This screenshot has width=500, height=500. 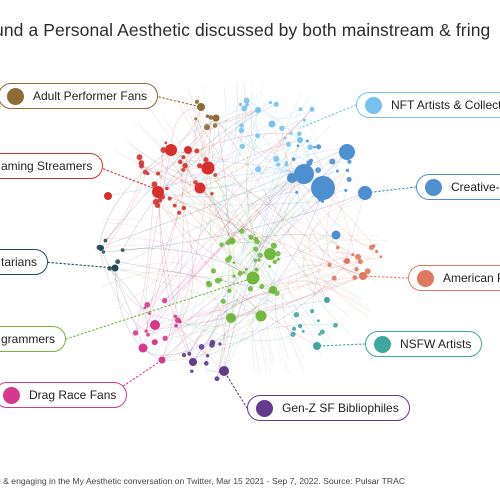 I want to click on legend-gen-z-sf-bibliophiles: Gen-Z SF Bibliophiles, so click(x=328, y=408).